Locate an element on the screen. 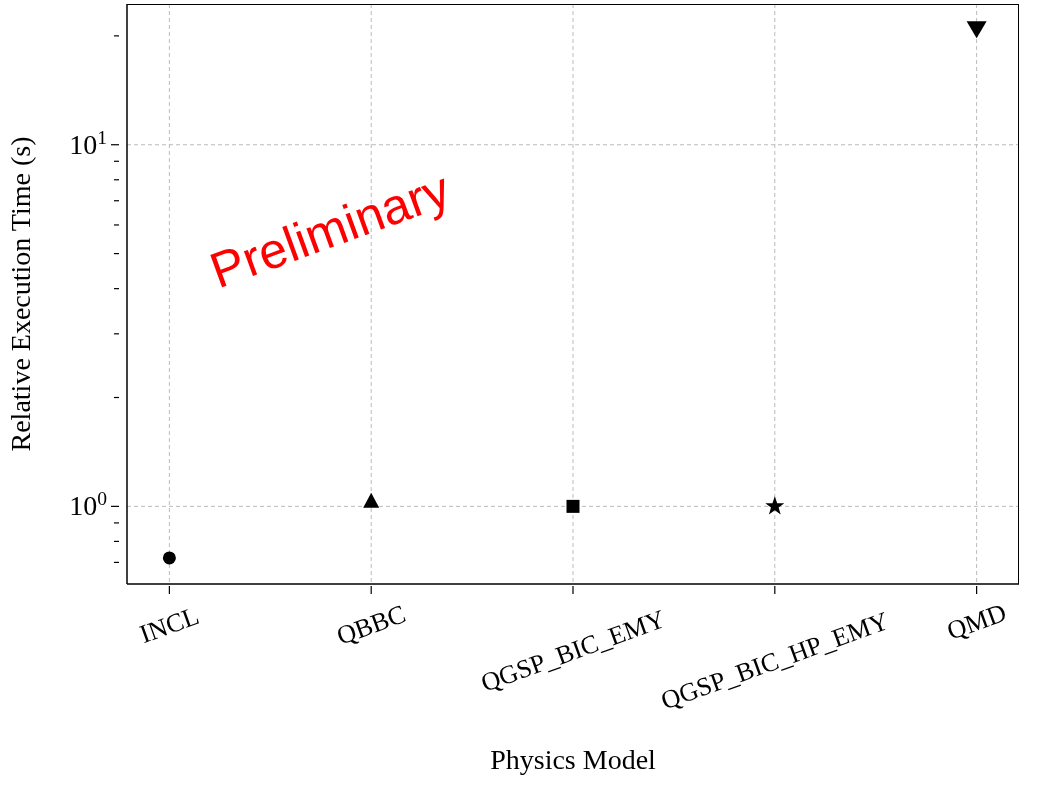  x-tick-label: QBBC is located at coordinates (371, 625).